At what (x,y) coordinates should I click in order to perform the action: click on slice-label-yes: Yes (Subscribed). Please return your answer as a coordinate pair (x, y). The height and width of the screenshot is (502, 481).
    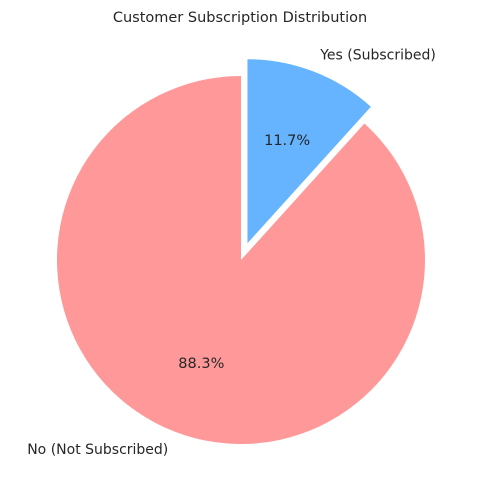
    Looking at the image, I should click on (377, 55).